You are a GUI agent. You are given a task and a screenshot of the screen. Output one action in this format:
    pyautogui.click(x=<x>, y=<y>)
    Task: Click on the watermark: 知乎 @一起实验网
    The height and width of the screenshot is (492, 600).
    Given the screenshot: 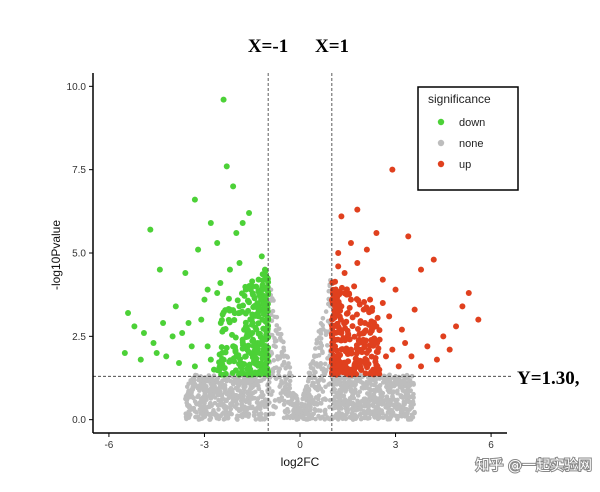 What is the action you would take?
    pyautogui.click(x=534, y=465)
    